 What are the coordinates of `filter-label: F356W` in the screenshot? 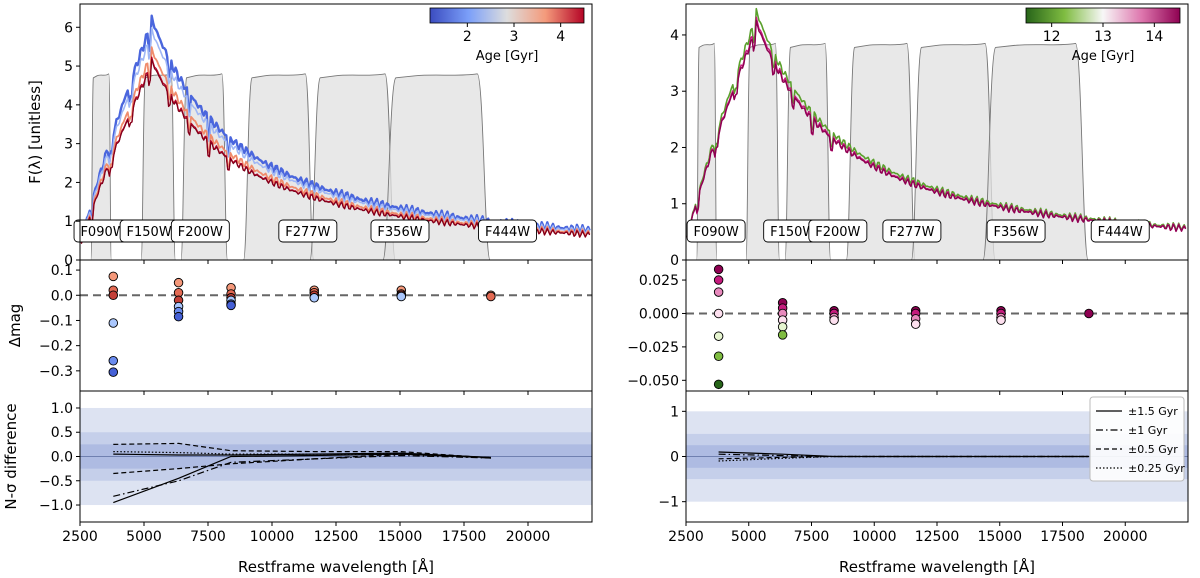 It's located at (399, 232).